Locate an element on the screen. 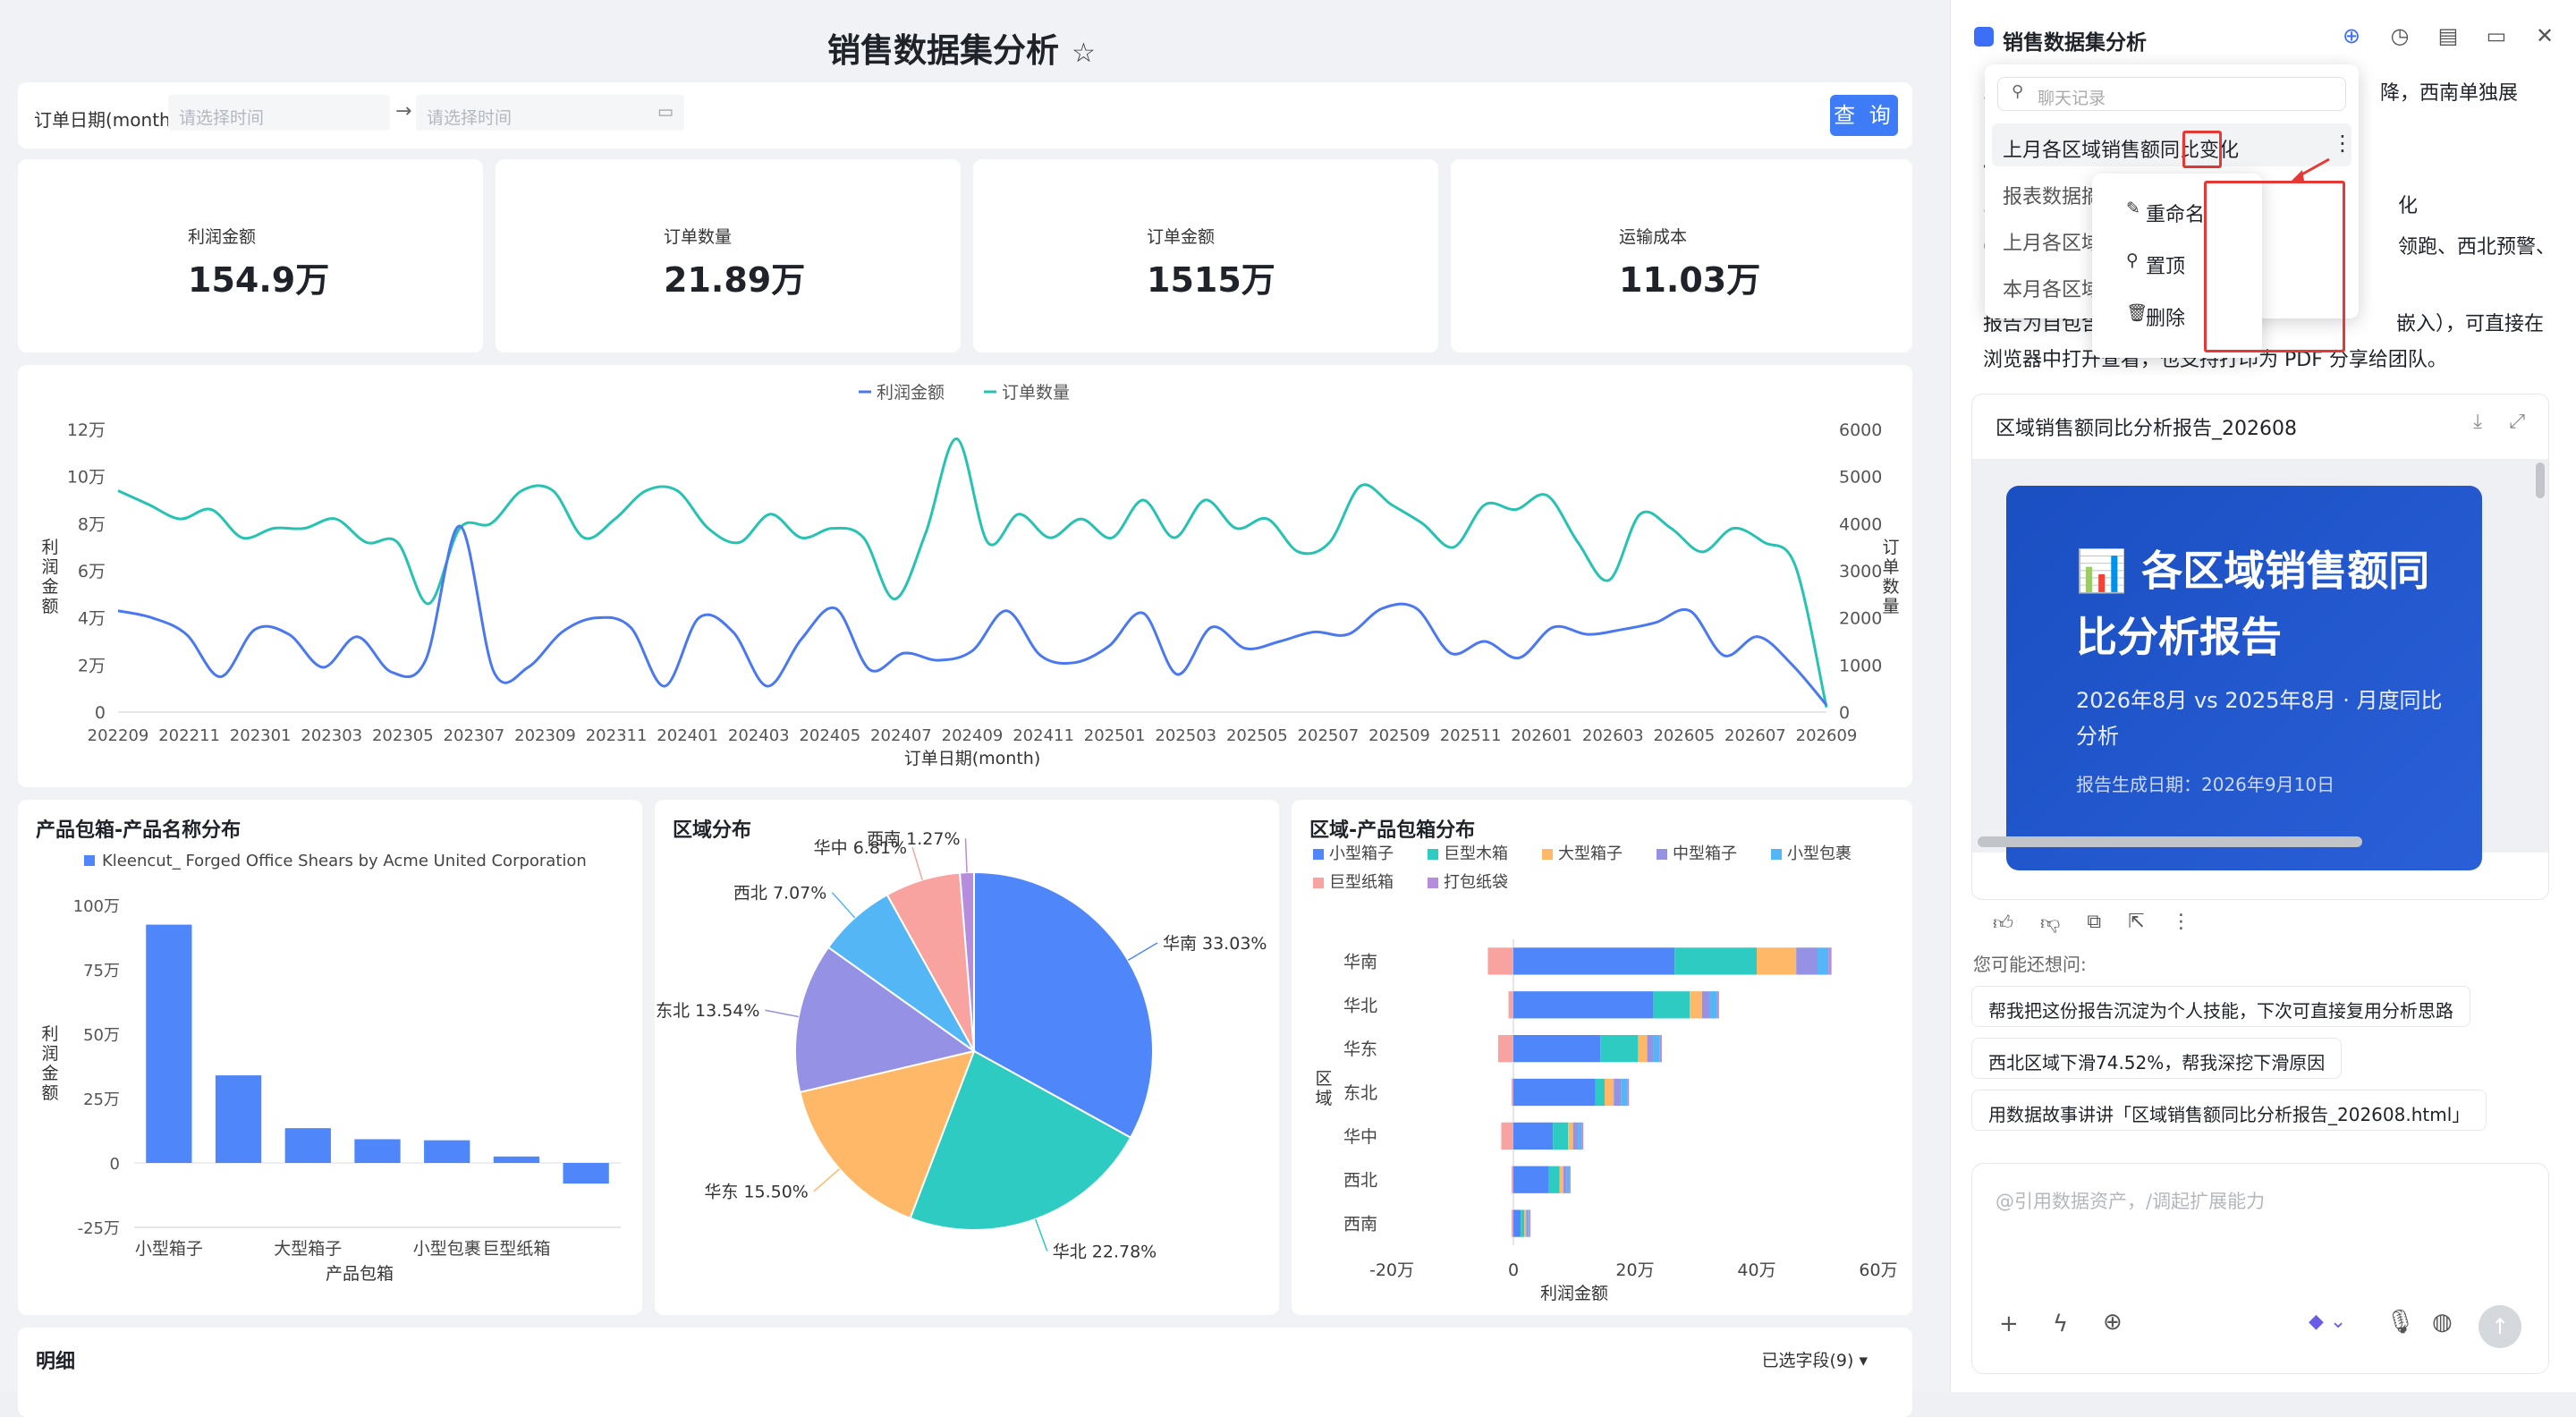  field-selector: 已选字段(9) ▾ is located at coordinates (1814, 1360).